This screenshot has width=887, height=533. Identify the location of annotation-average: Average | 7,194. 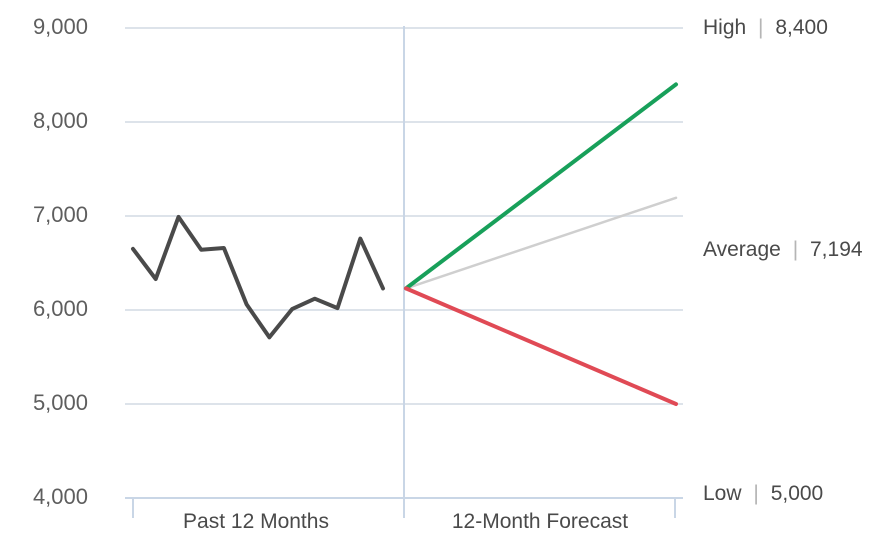
(783, 249).